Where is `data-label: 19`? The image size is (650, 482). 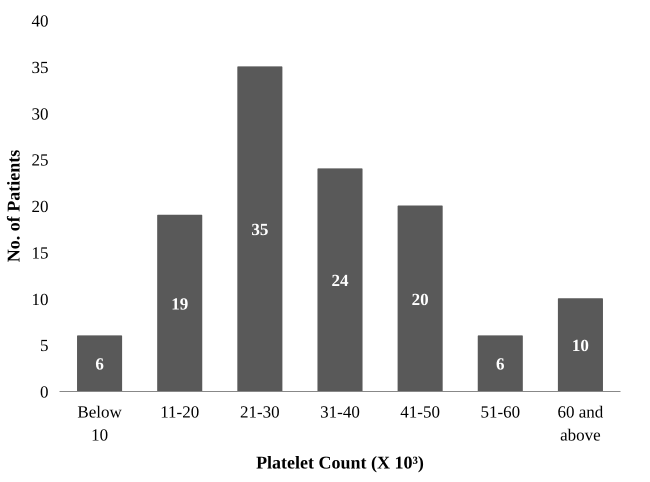 data-label: 19 is located at coordinates (179, 304).